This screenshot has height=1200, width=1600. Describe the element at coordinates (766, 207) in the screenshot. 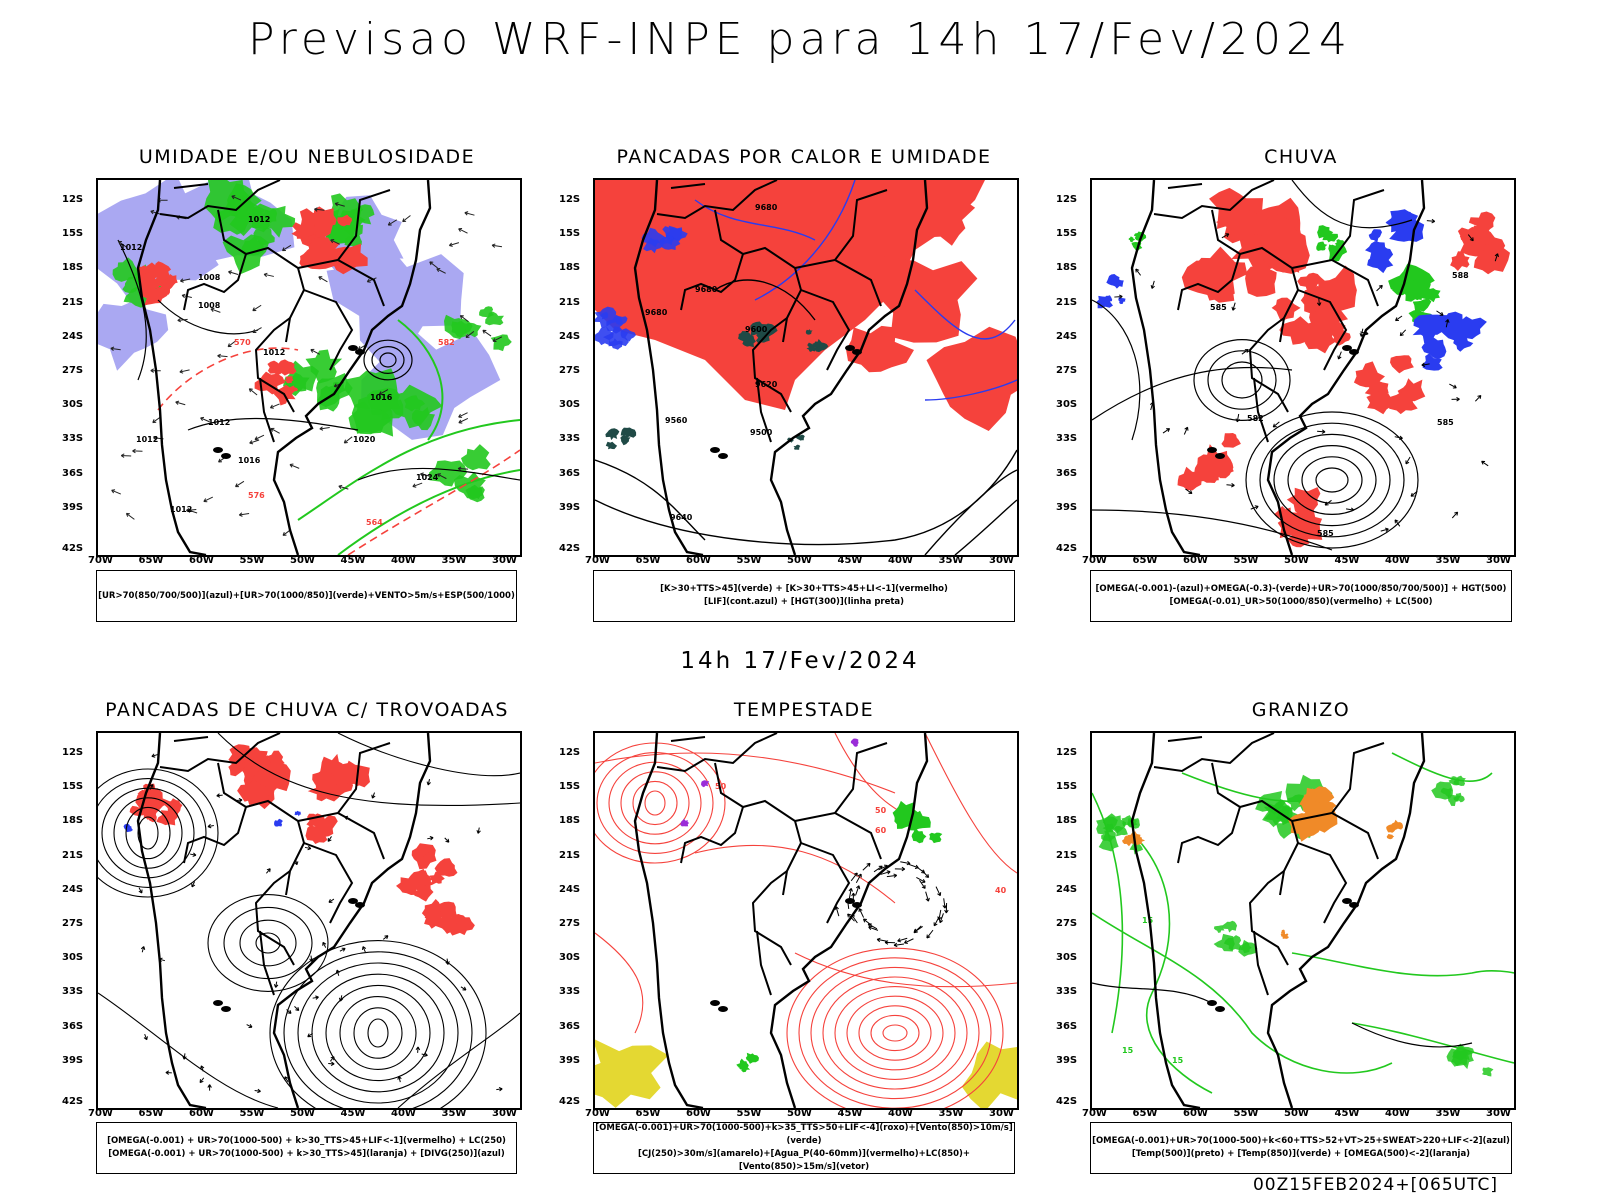

I see `contour-value-label: 9680` at that location.